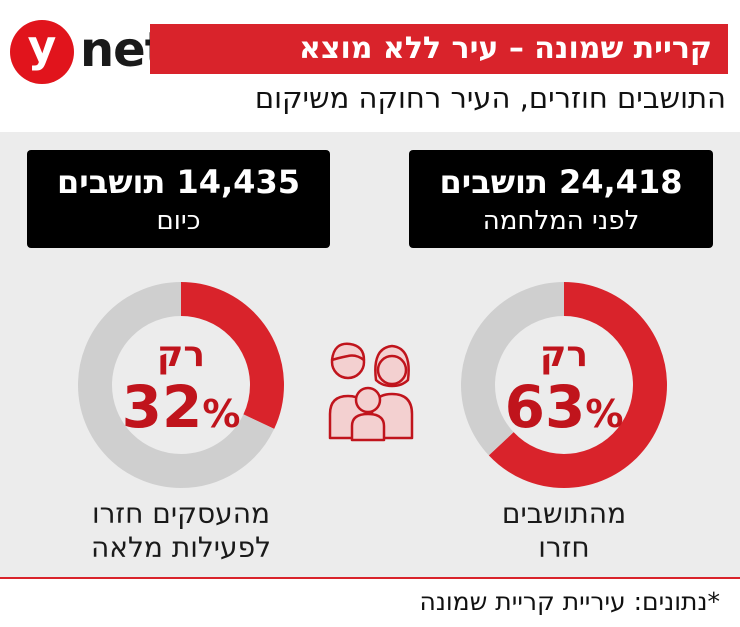 Image resolution: width=740 pixels, height=627 pixels. I want to click on donut-residents-percent: 63%, so click(564, 410).